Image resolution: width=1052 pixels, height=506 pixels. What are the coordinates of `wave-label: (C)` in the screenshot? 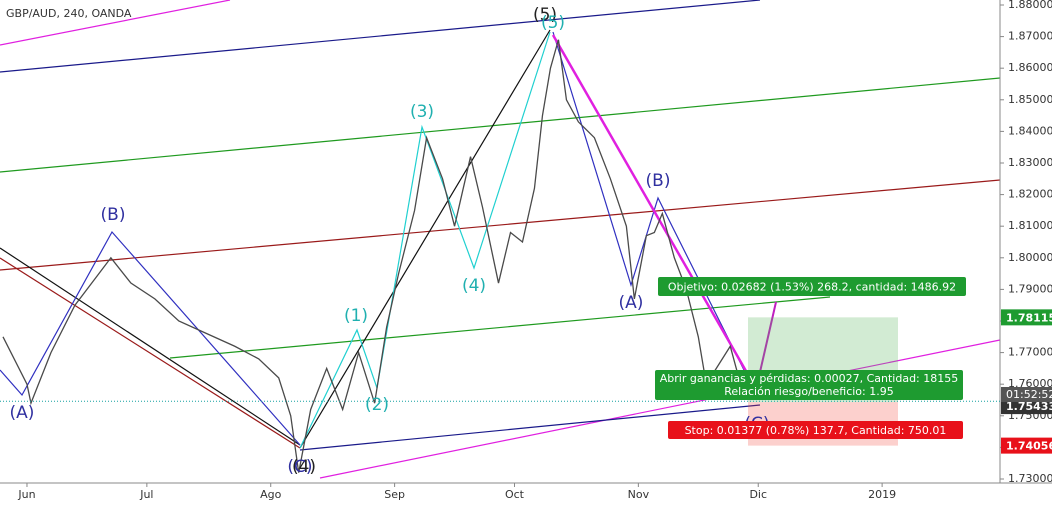 It's located at (299, 467).